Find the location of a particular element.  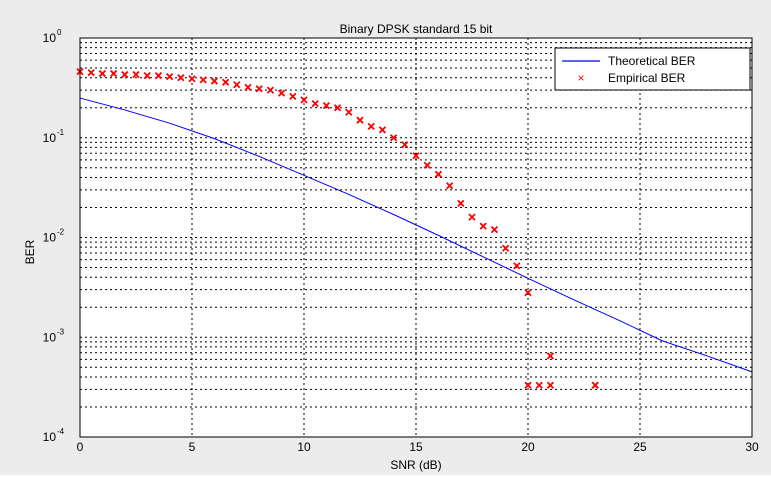

x-tick-label: 10 is located at coordinates (304, 447).